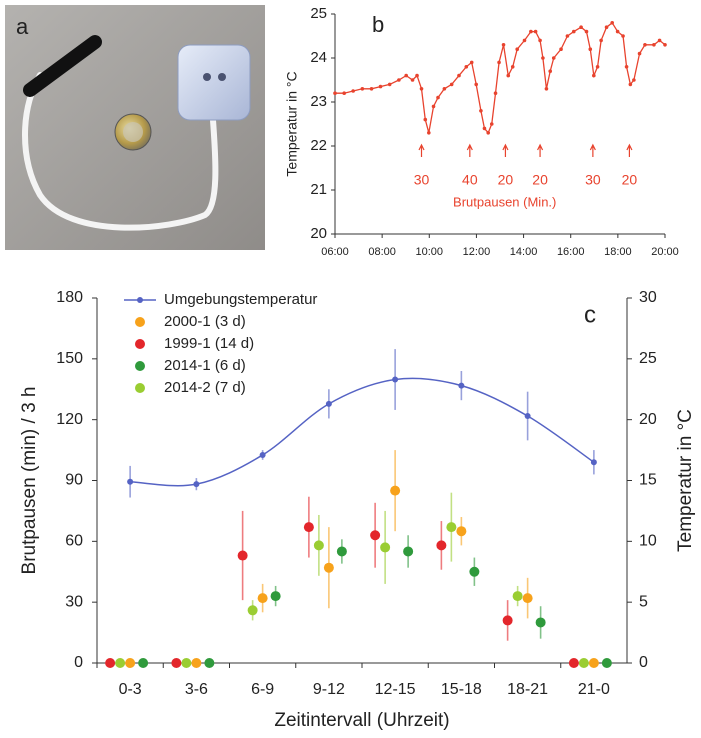 The width and height of the screenshot is (701, 738). Describe the element at coordinates (648, 541) in the screenshot. I see `y2-tick-label: 10` at that location.